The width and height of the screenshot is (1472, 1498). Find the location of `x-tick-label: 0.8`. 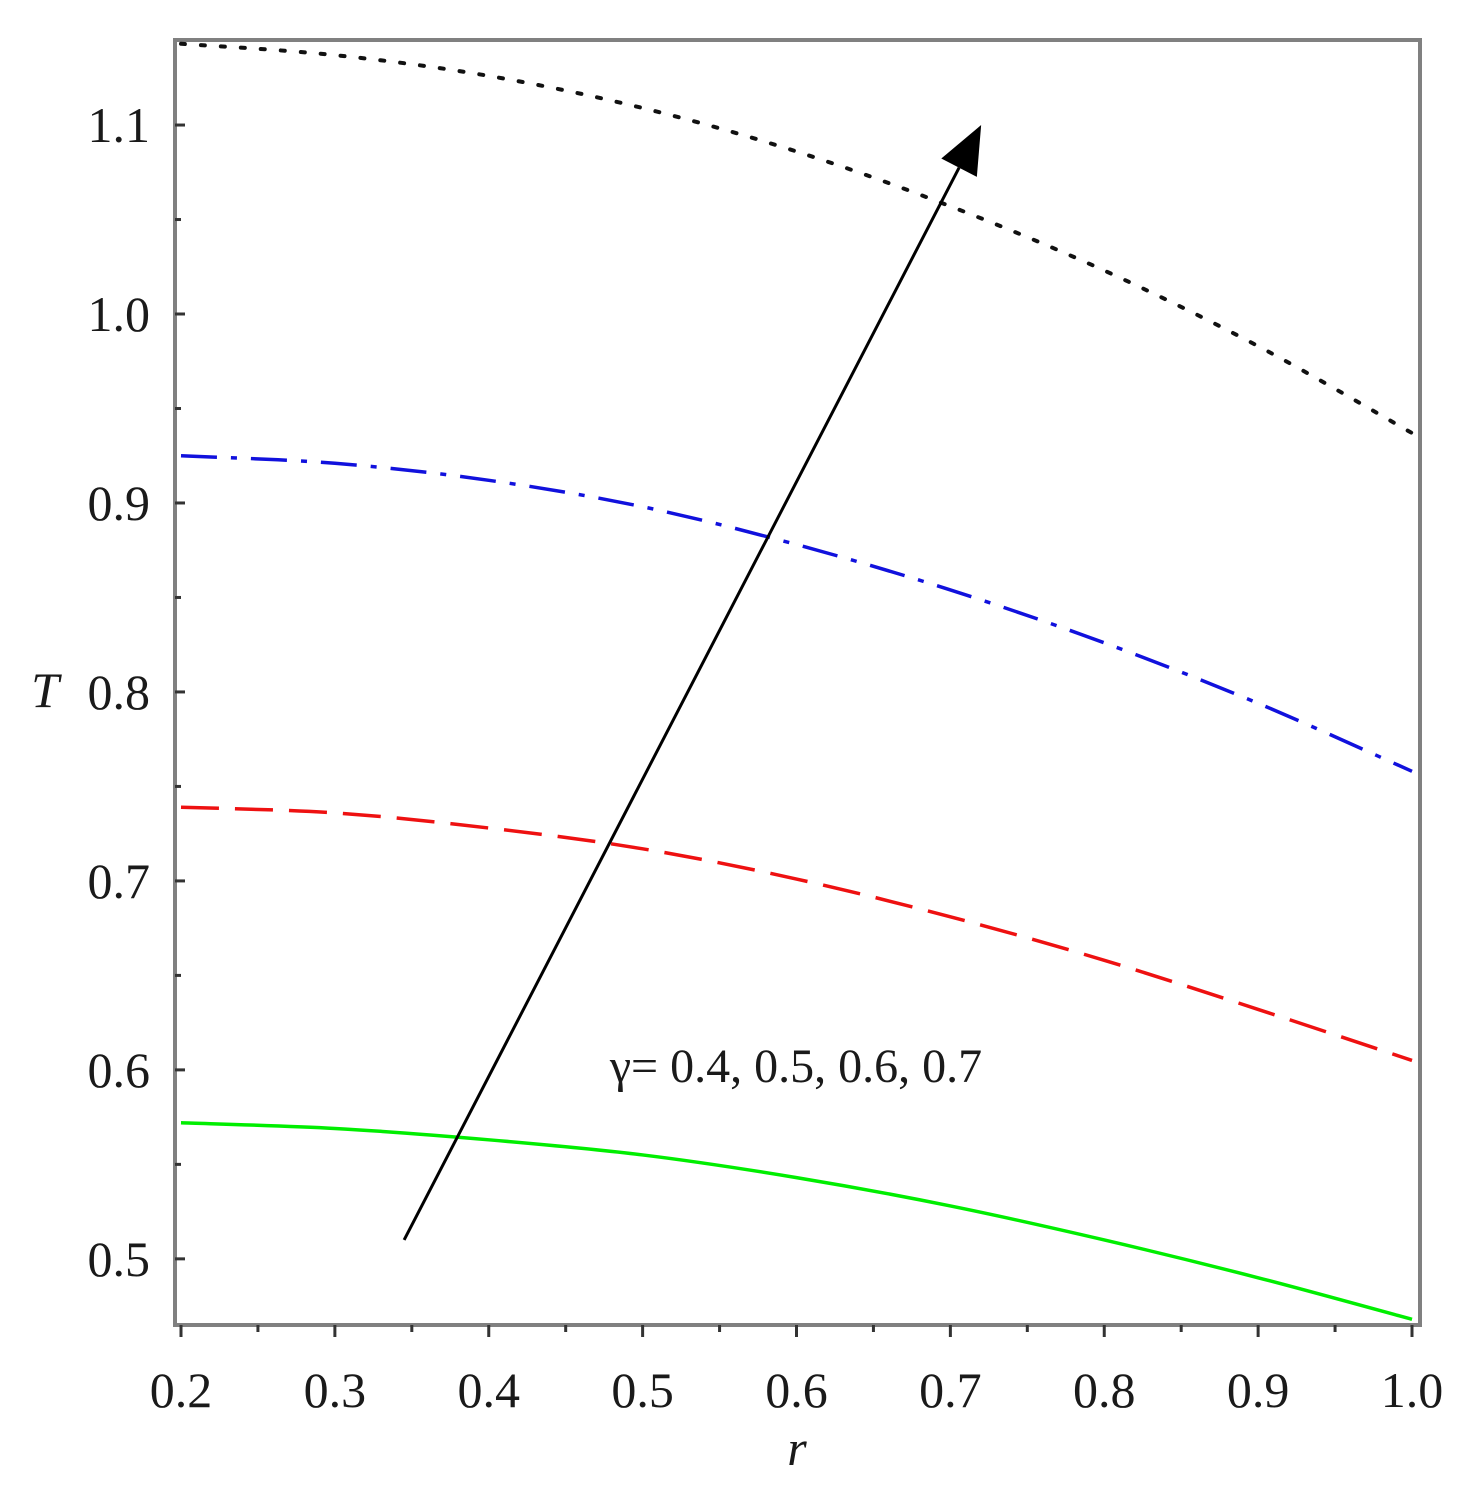

x-tick-label: 0.8 is located at coordinates (1104, 1390).